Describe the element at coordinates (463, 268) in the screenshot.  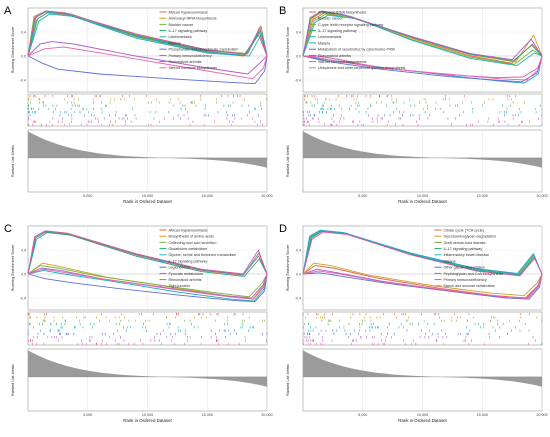
I see `legend-label: Other glycan degradation` at that location.